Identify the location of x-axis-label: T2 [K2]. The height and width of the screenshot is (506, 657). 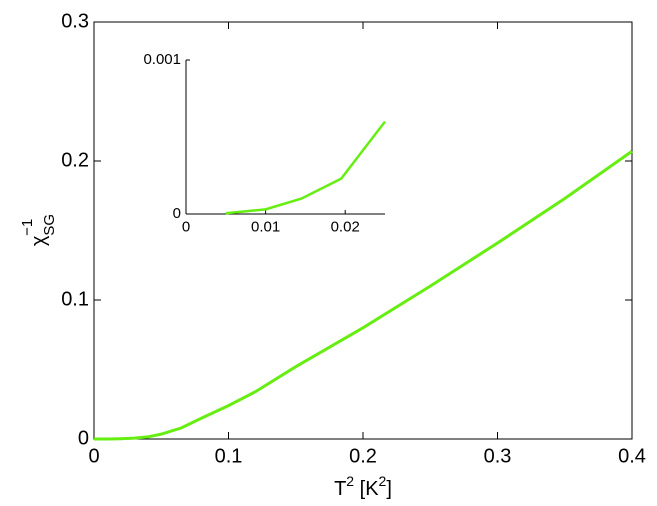
(363, 487).